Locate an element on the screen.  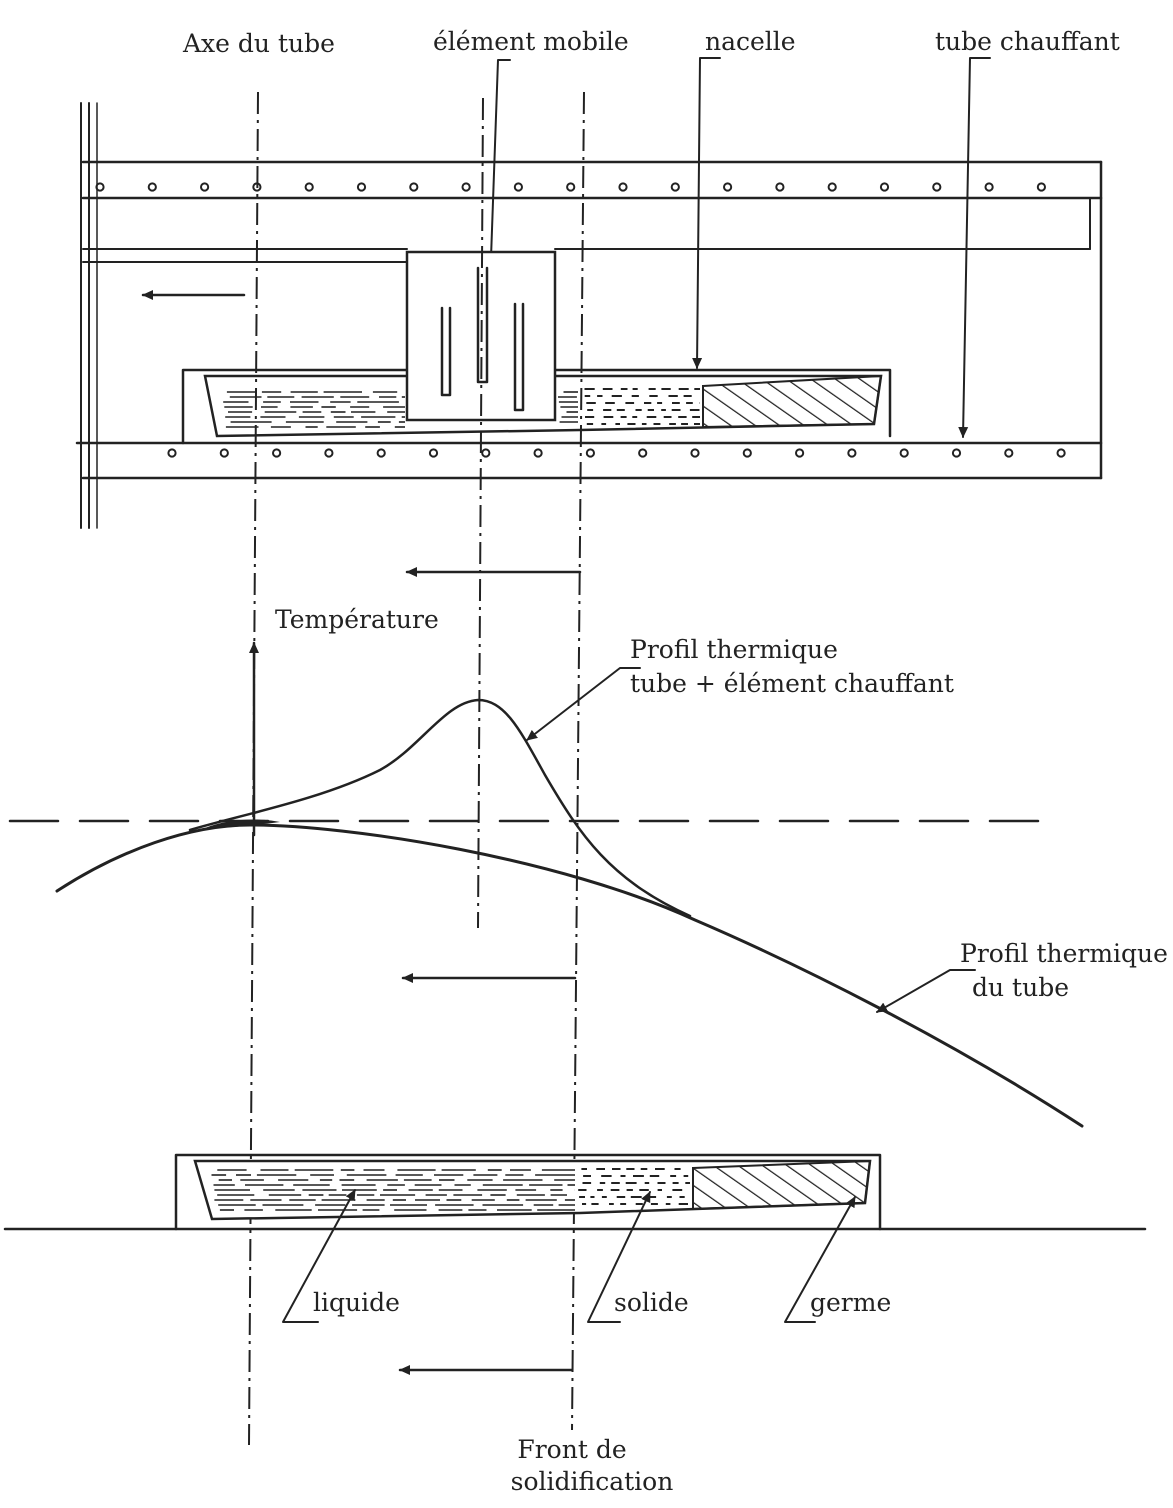
front-label-1: Front de is located at coordinates (571, 1449).